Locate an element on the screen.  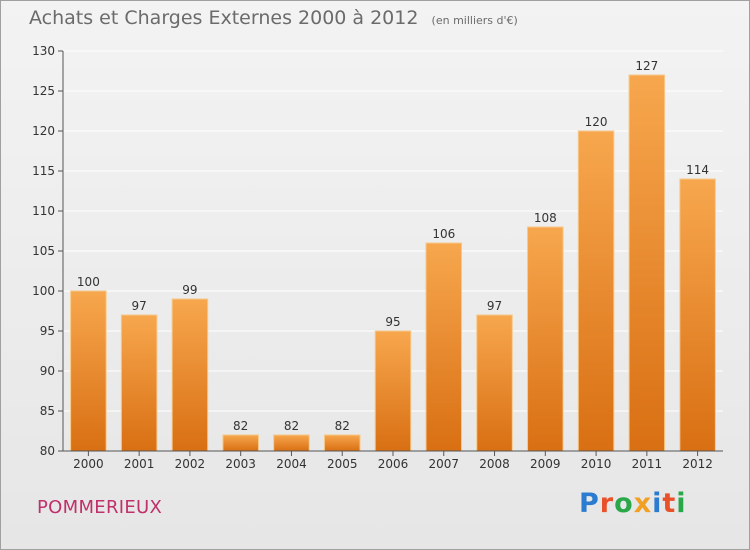
y-tick-label: 110 is located at coordinates (43, 211).